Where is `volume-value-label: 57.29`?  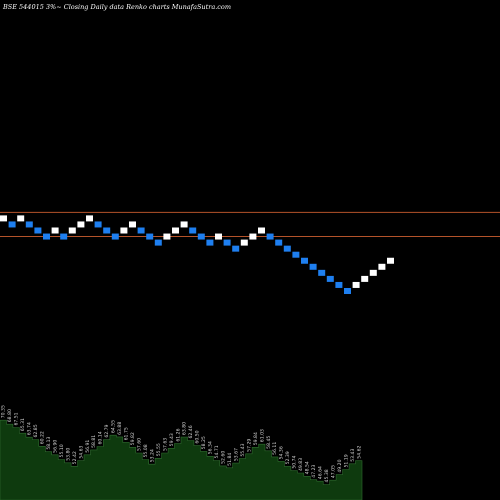
volume-value-label: 57.29 is located at coordinates (249, 445).